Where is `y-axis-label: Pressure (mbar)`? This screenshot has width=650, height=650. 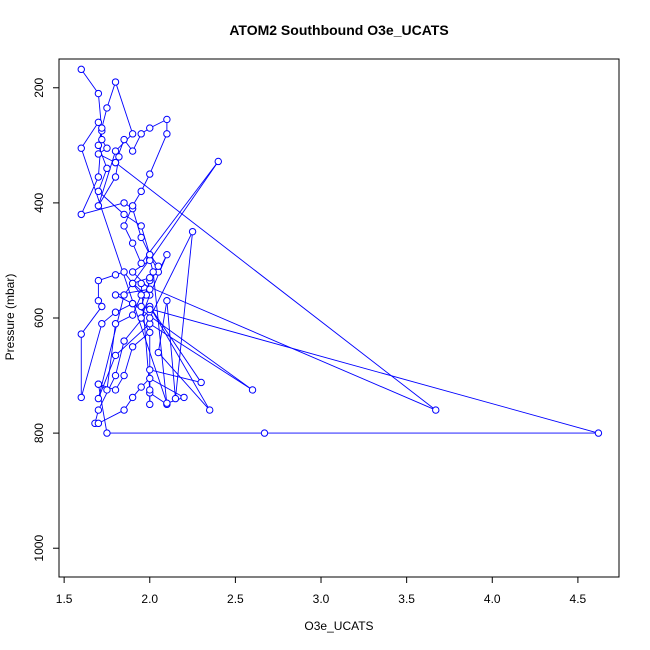
y-axis-label: Pressure (mbar) is located at coordinates (10, 317).